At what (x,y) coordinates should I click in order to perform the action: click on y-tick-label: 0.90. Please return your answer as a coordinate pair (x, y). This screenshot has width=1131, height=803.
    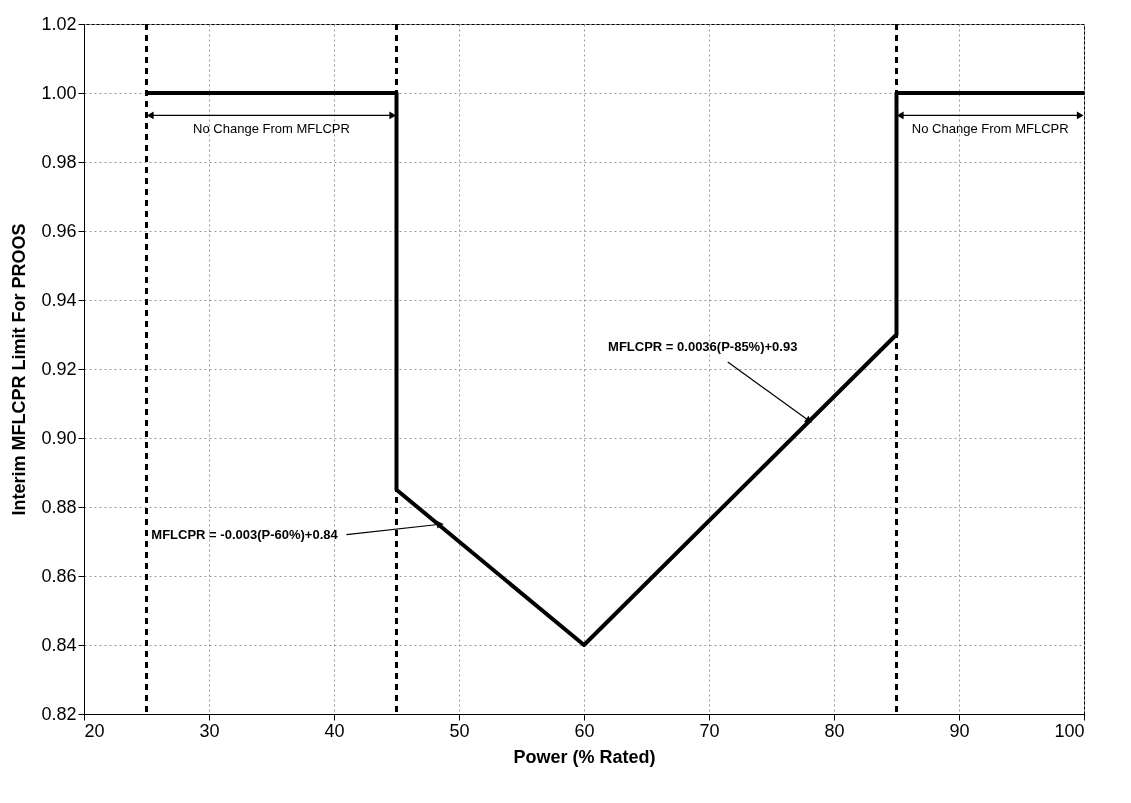
    Looking at the image, I should click on (59, 437).